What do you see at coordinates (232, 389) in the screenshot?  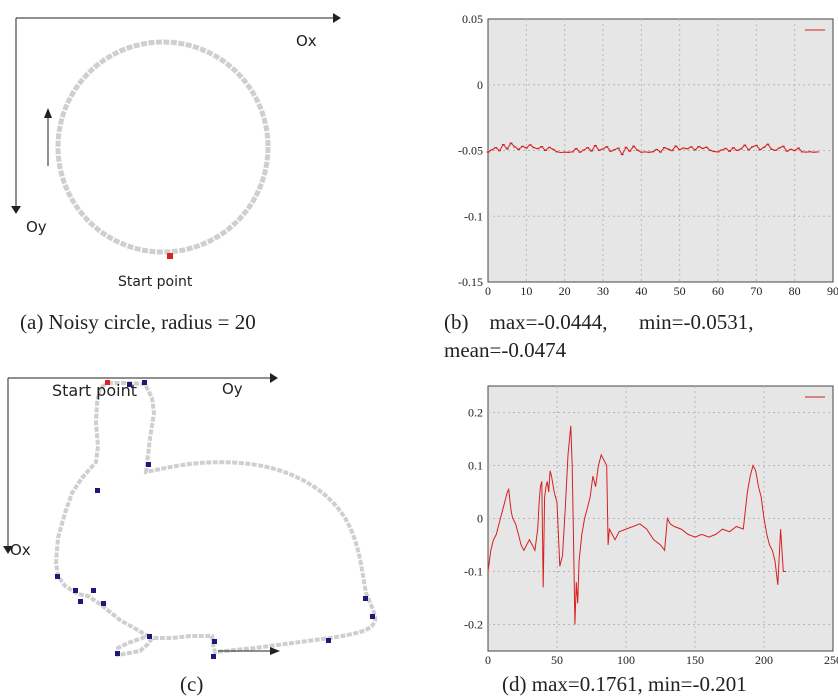 I see `panel-c-oy-label: Oy` at bounding box center [232, 389].